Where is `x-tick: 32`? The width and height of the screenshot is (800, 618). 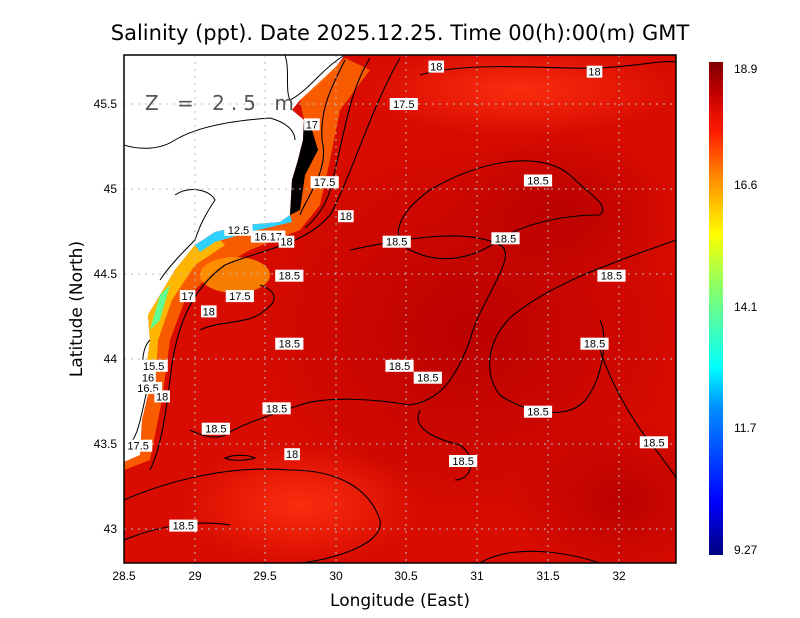 x-tick: 32 is located at coordinates (619, 576).